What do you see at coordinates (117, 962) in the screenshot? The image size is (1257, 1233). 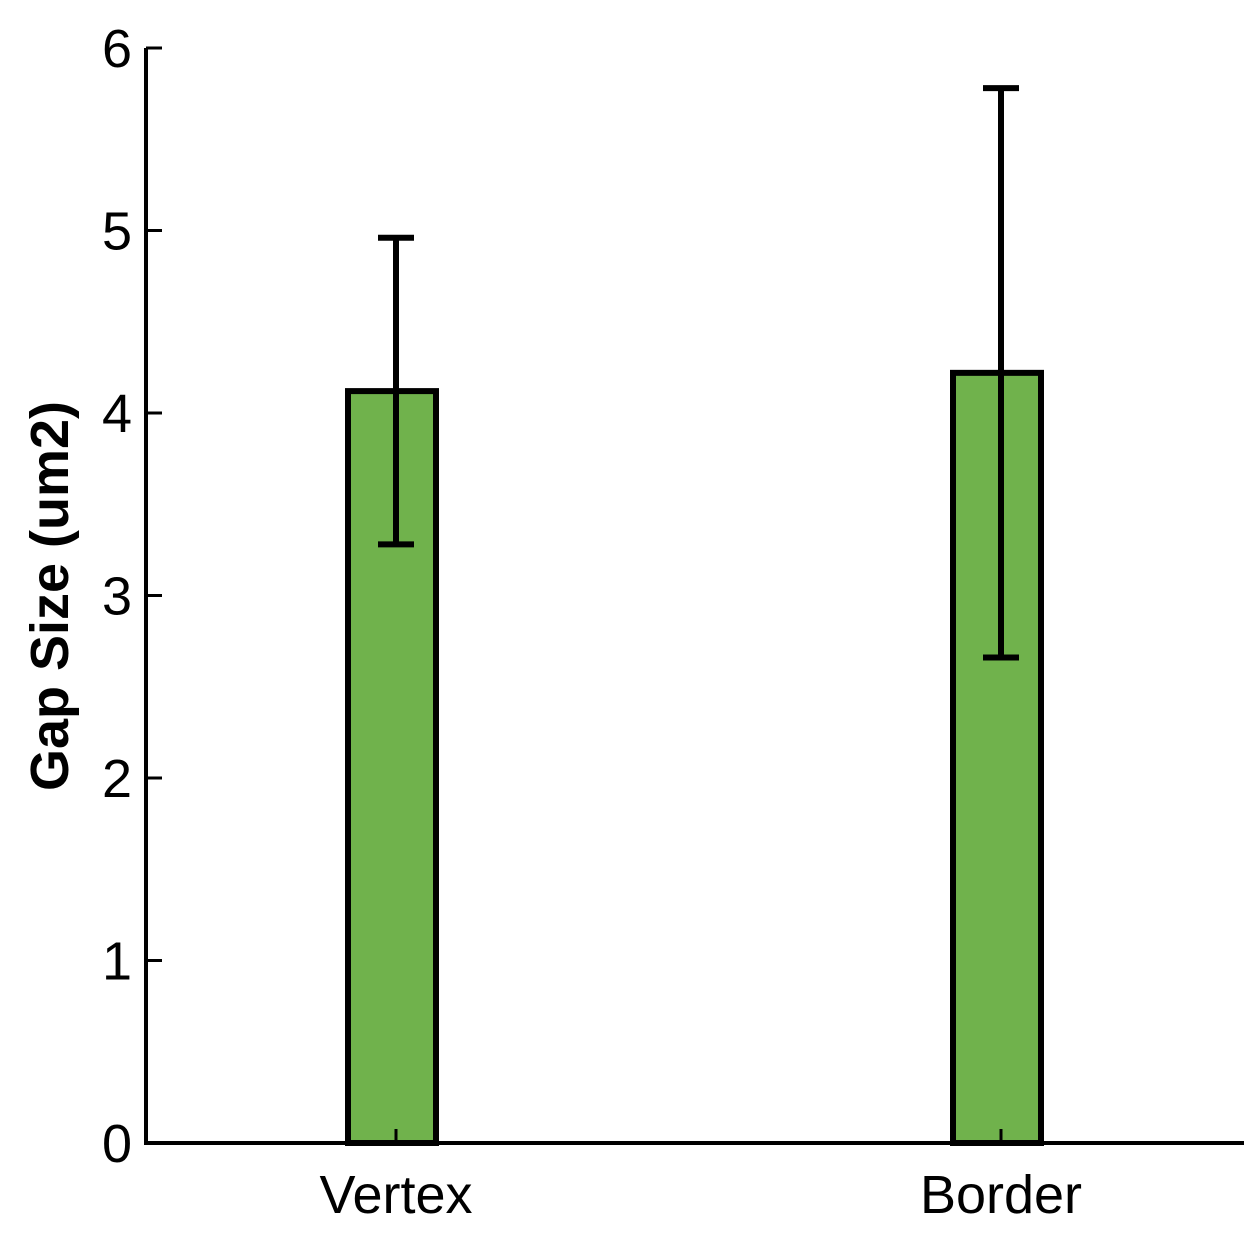 I see `y-tick-label: 1` at bounding box center [117, 962].